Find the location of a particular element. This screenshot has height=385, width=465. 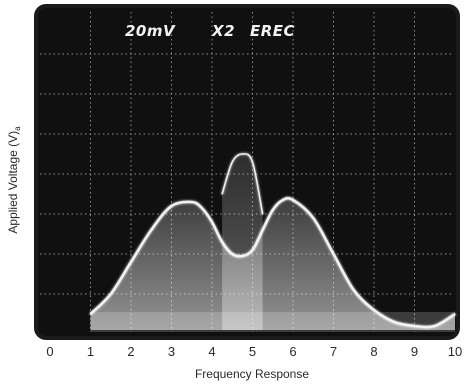

y-axis-title-subscript: a is located at coordinates (17, 128).